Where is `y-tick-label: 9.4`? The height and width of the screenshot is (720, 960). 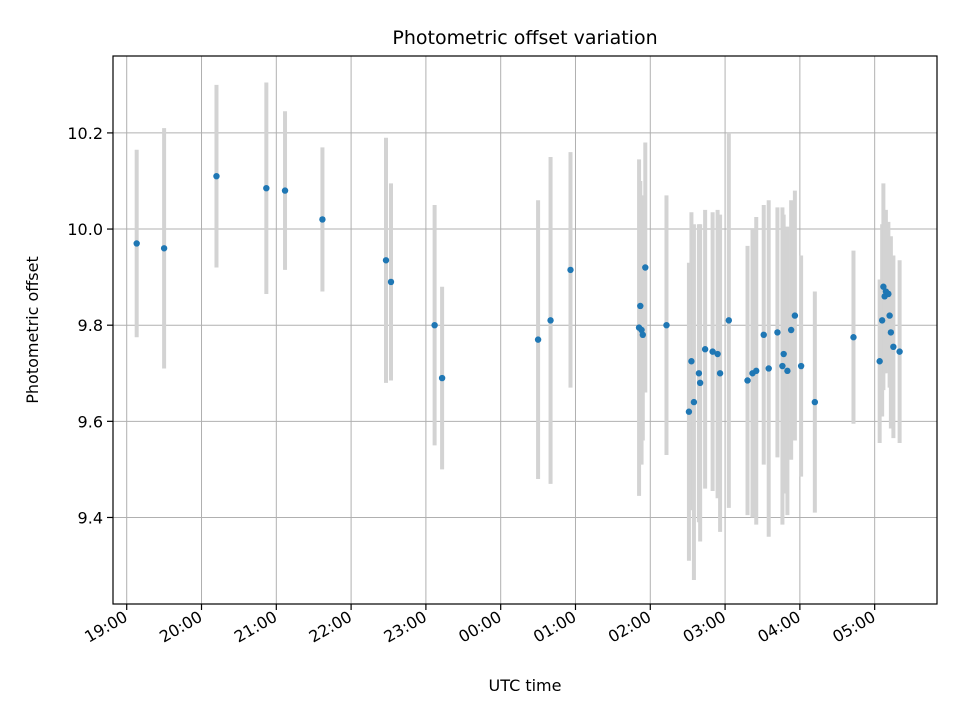
y-tick-label: 9.4 is located at coordinates (90, 517).